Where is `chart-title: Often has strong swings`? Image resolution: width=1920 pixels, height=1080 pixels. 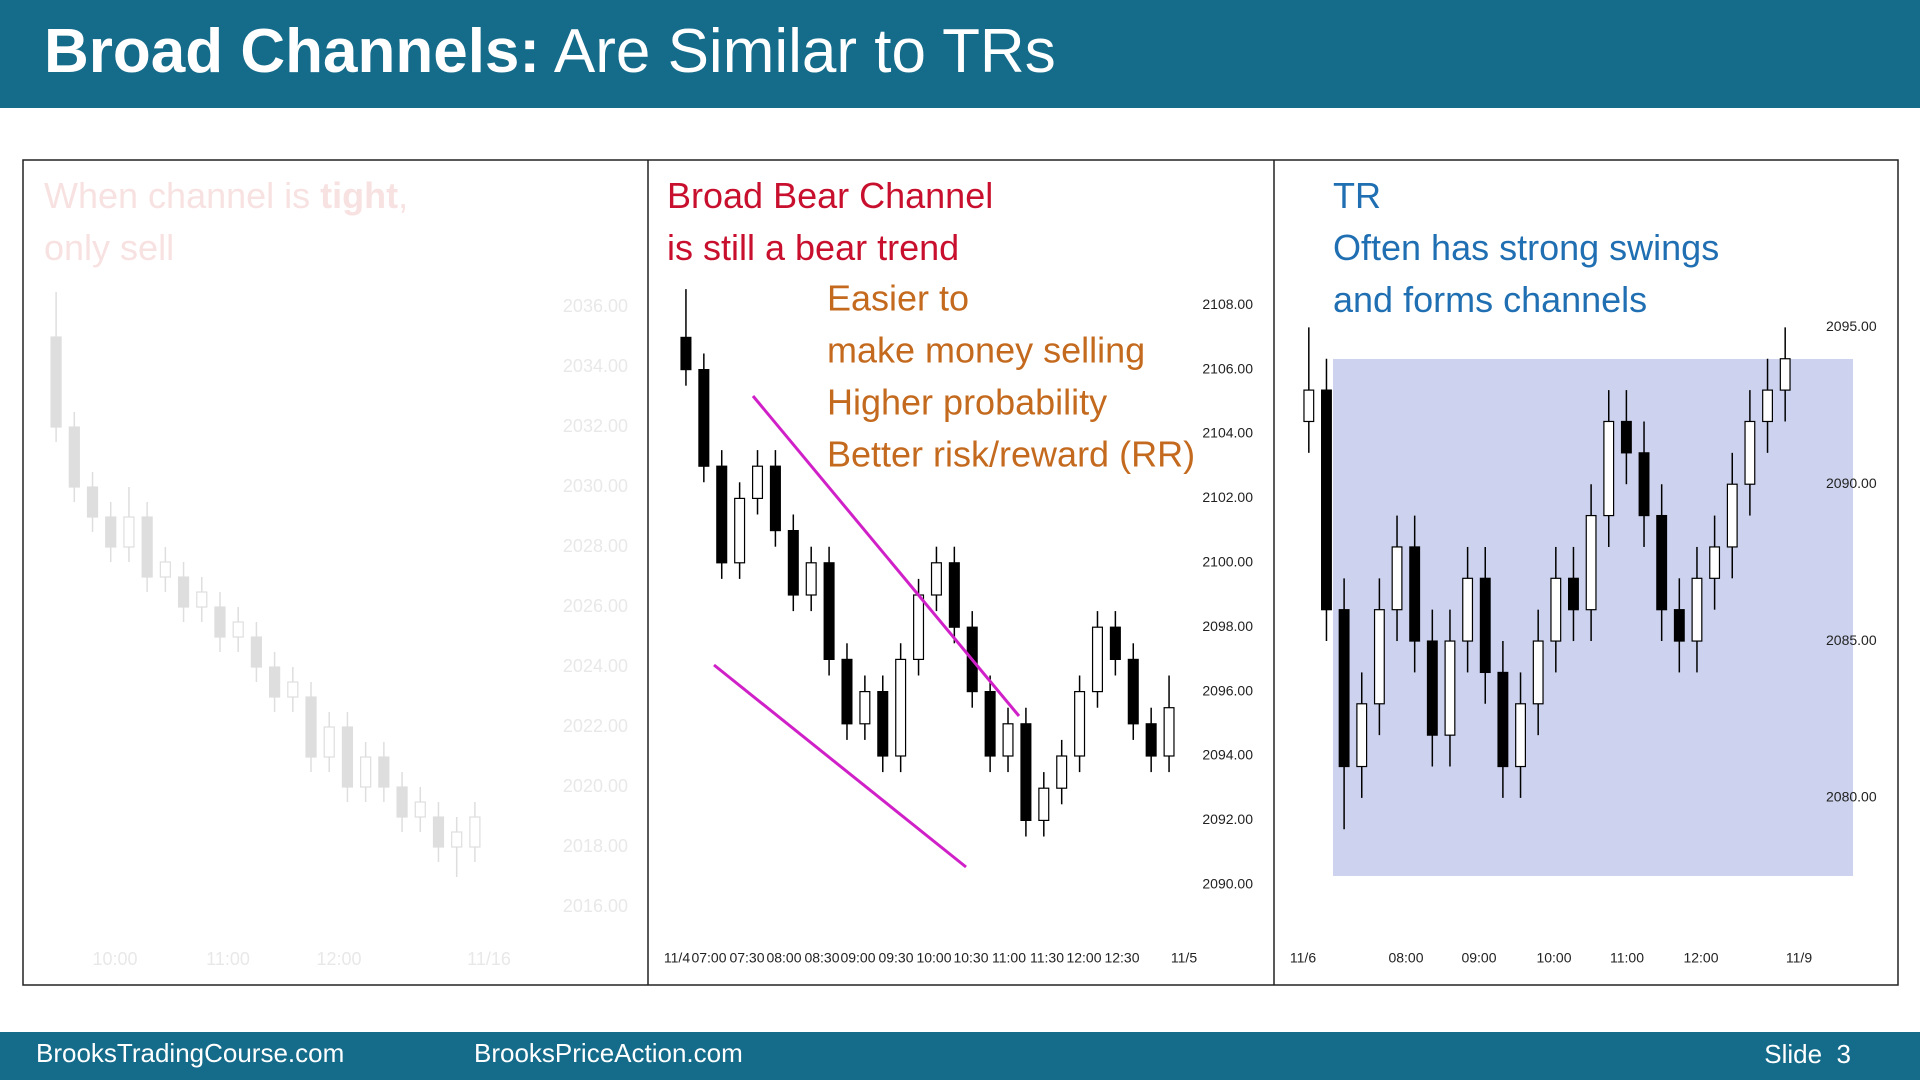 chart-title: Often has strong swings is located at coordinates (1526, 247).